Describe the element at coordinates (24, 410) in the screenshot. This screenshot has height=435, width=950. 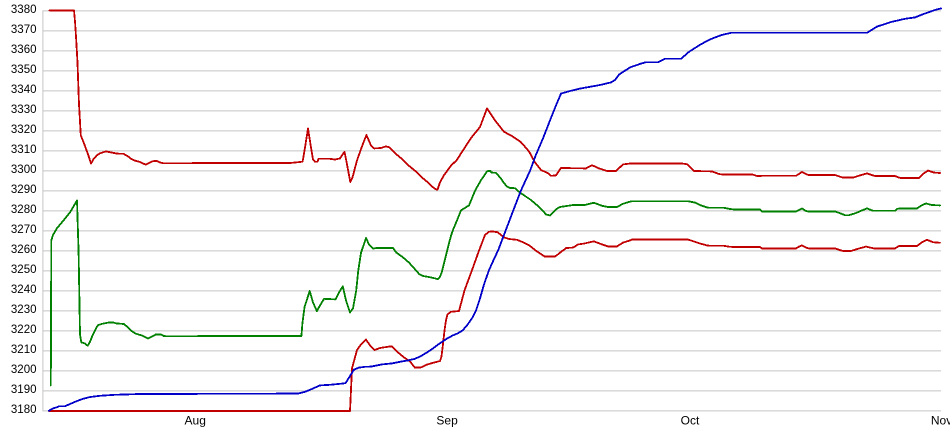
I see `svg-text: 3180` at that location.